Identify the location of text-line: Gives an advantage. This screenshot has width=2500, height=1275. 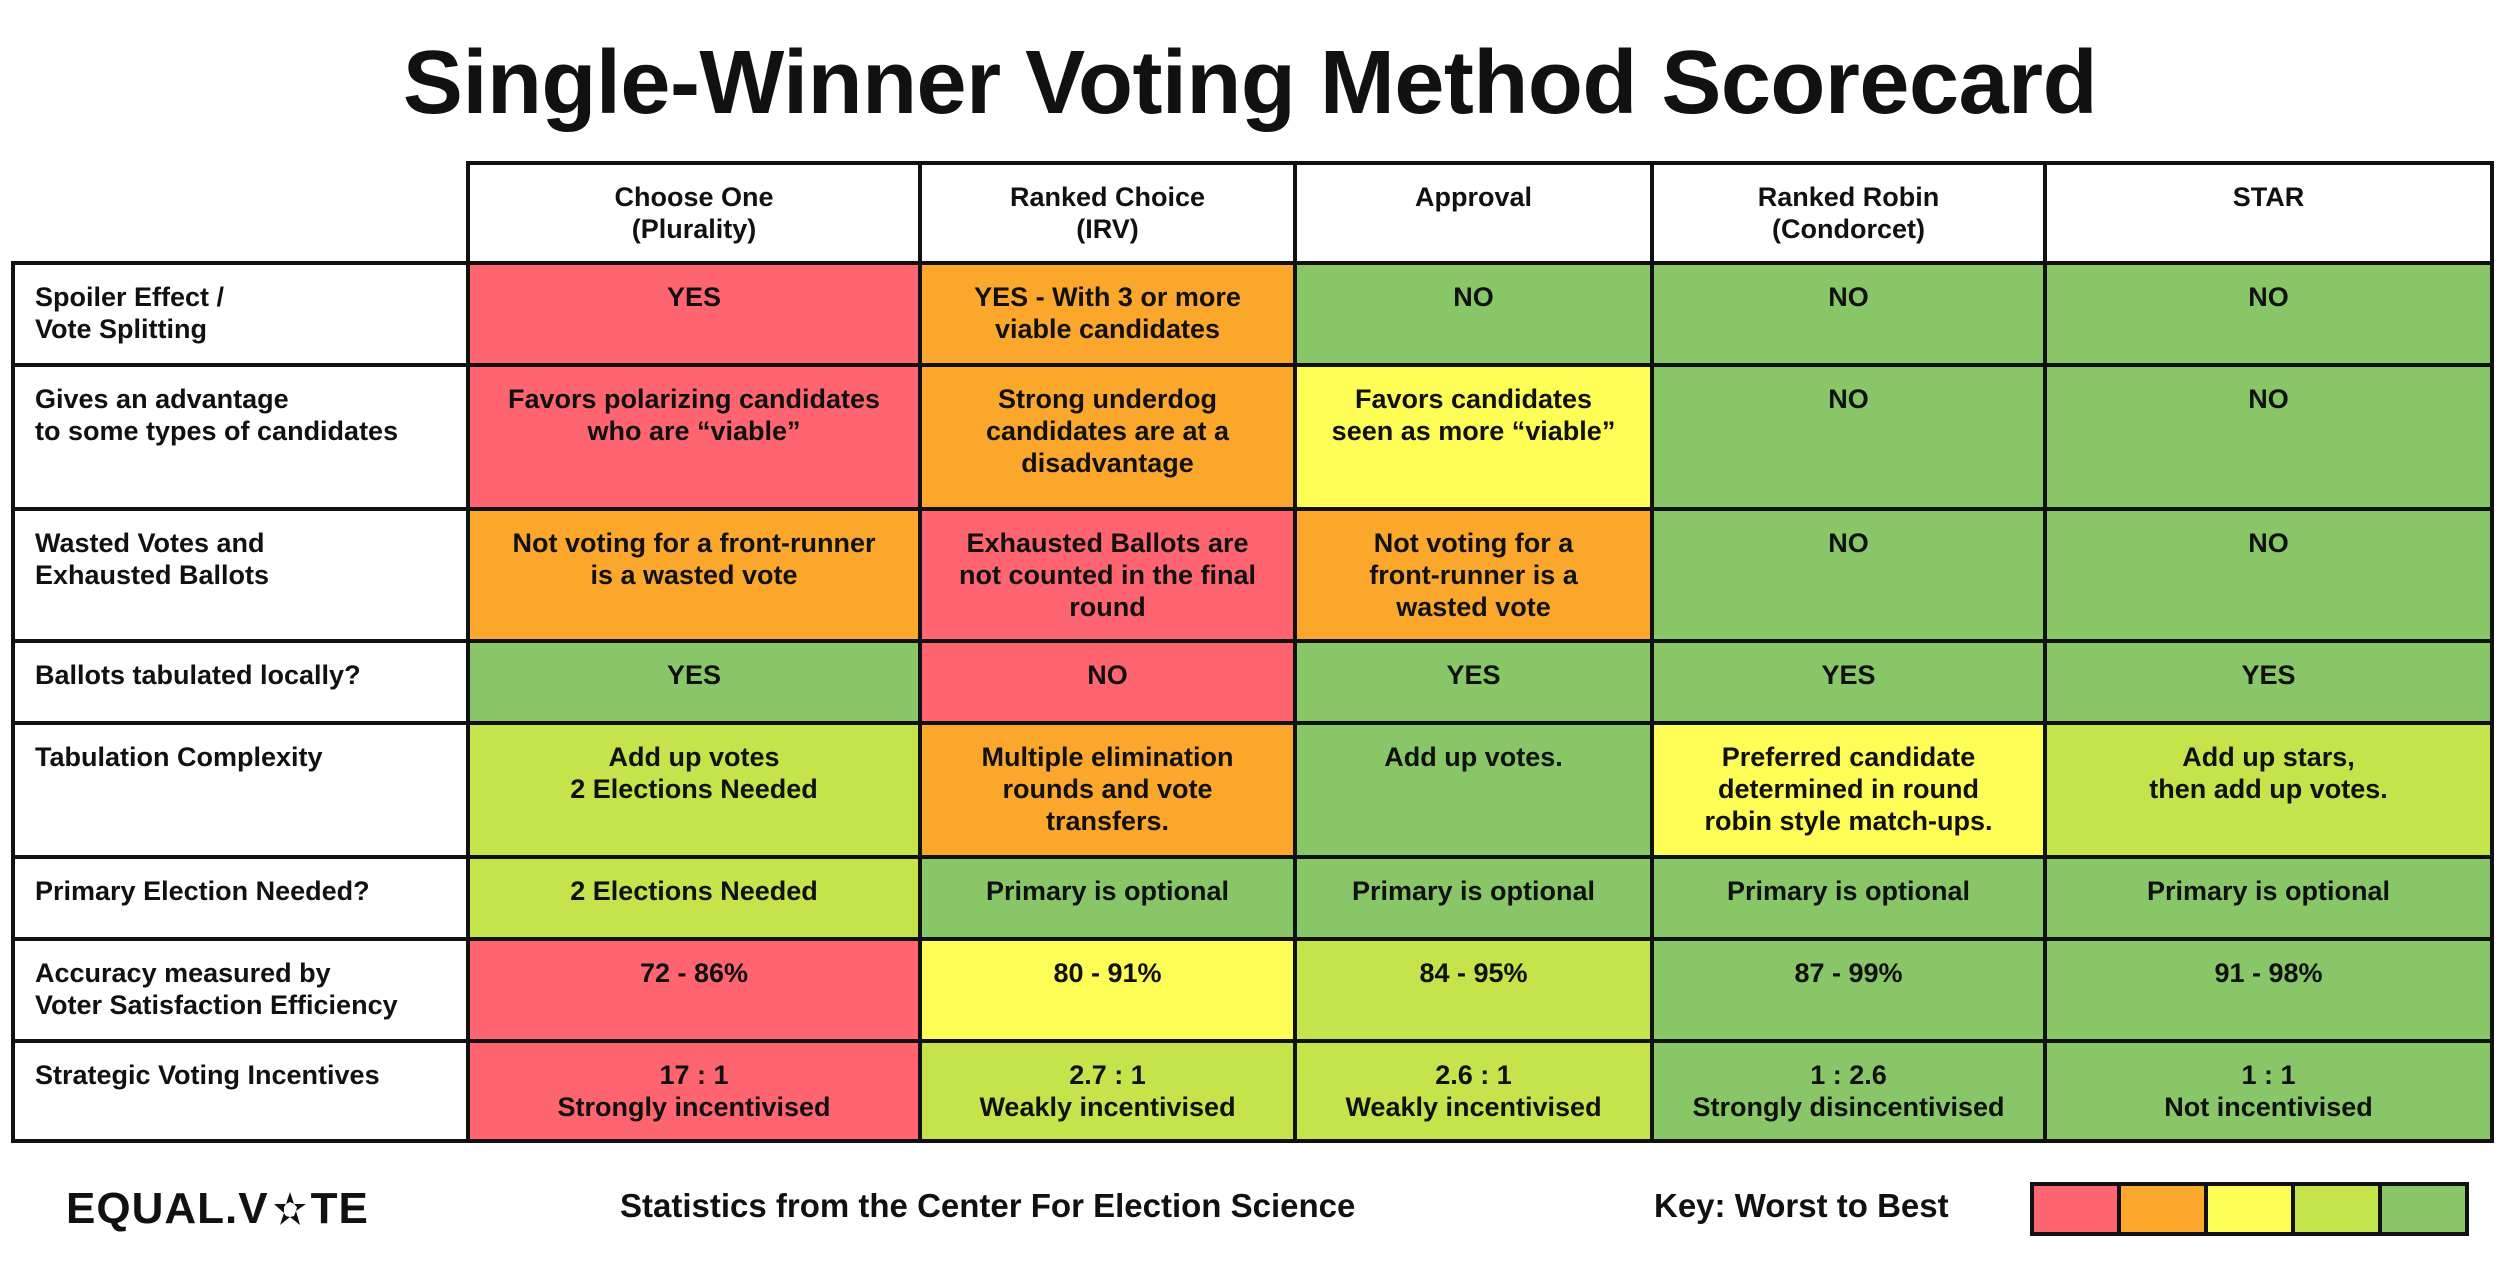
(162, 399).